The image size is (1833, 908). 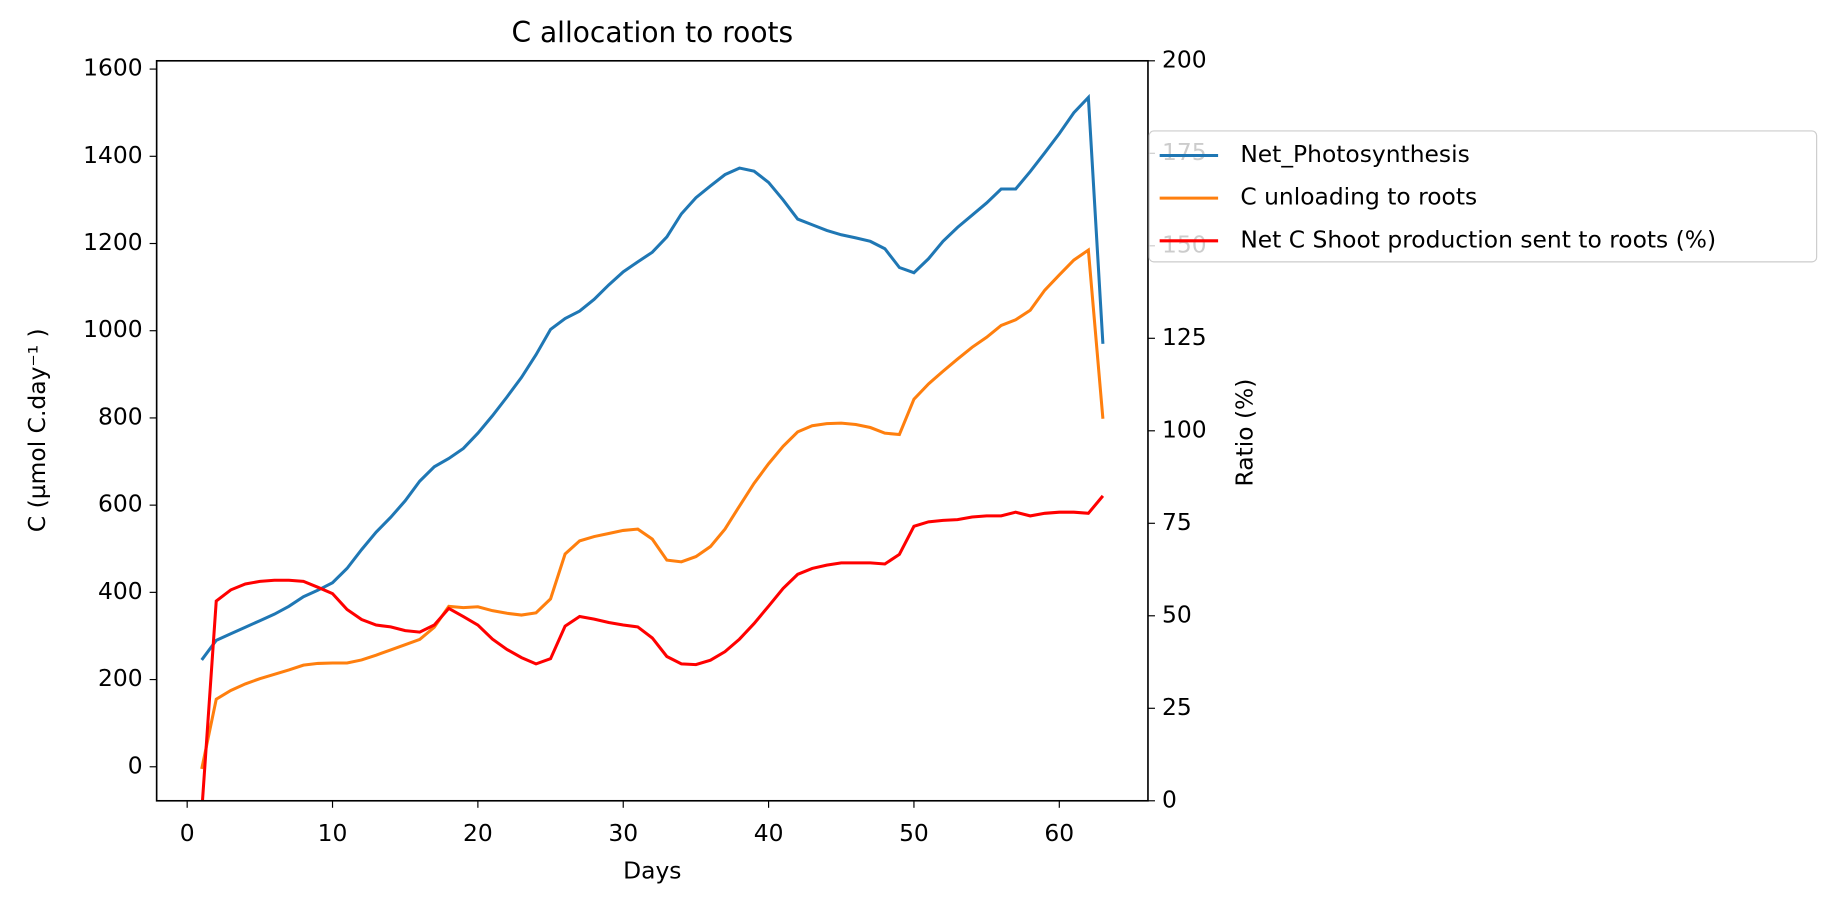 I want to click on y2-tick-label: 25, so click(x=1177, y=707).